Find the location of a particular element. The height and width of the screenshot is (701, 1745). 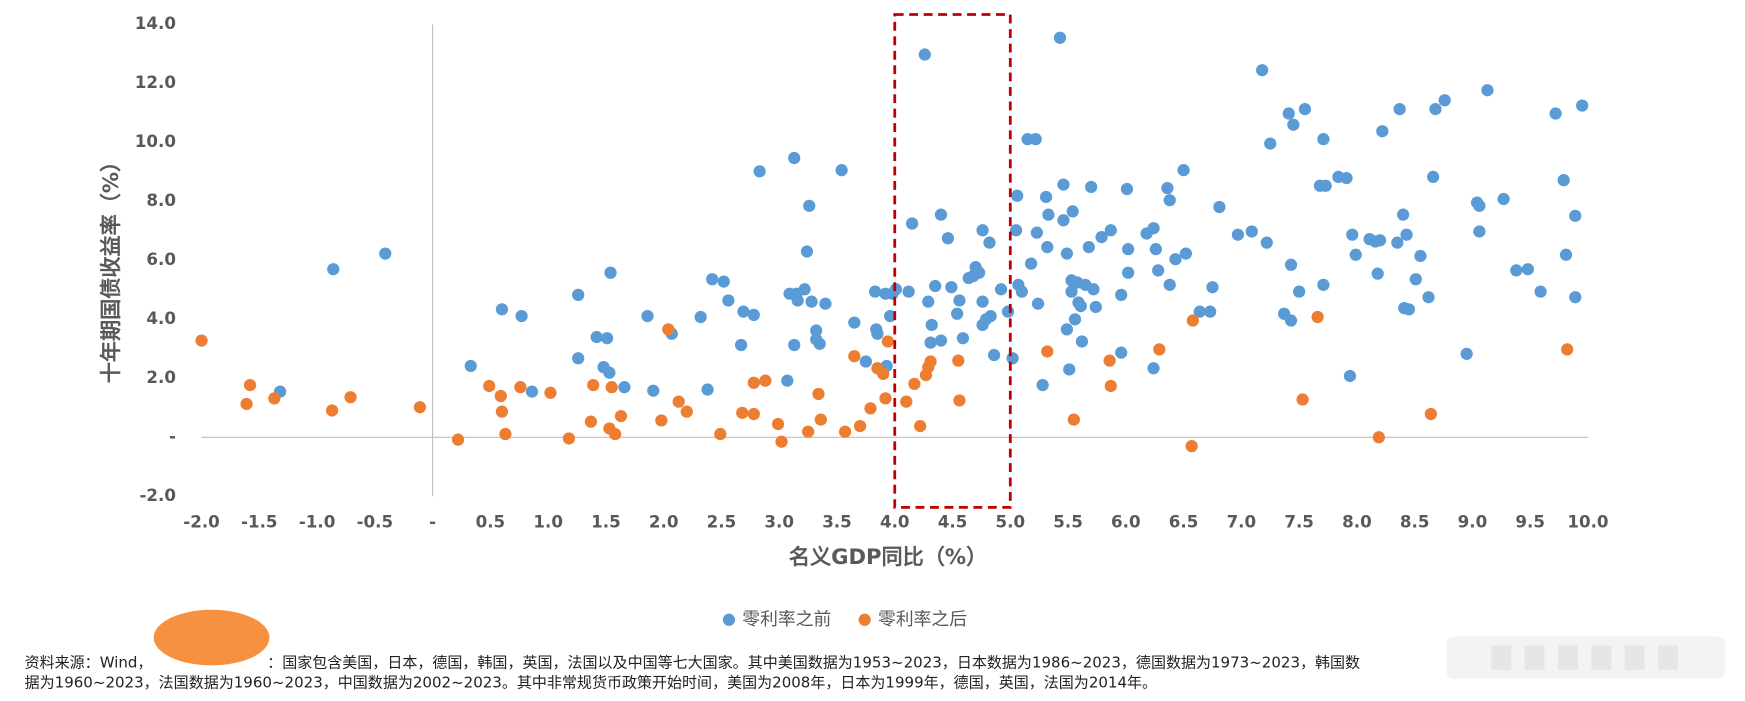

x-tick-label: 7.0 is located at coordinates (1242, 521).